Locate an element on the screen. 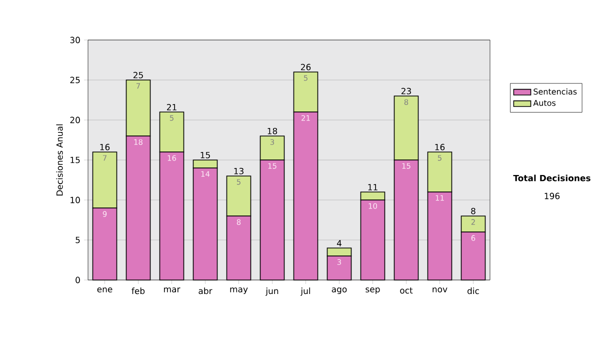 The image size is (600, 340). y-tick-label: 20 is located at coordinates (75, 120).